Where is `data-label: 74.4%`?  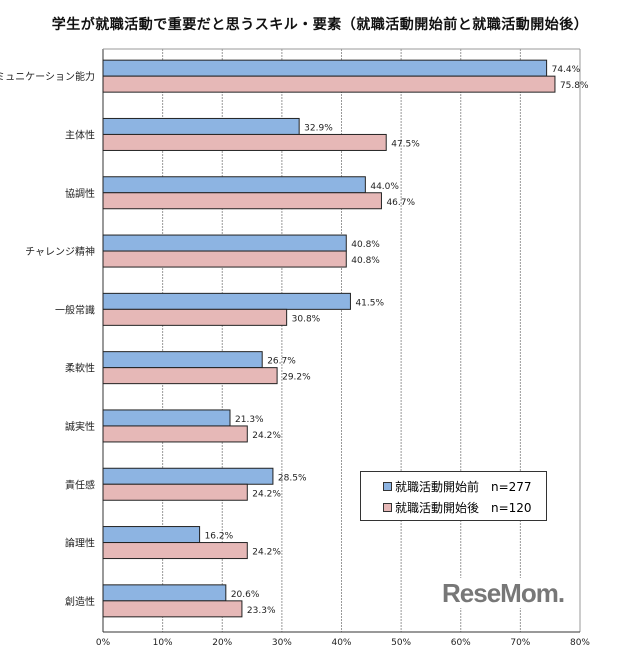
data-label: 74.4% is located at coordinates (566, 70).